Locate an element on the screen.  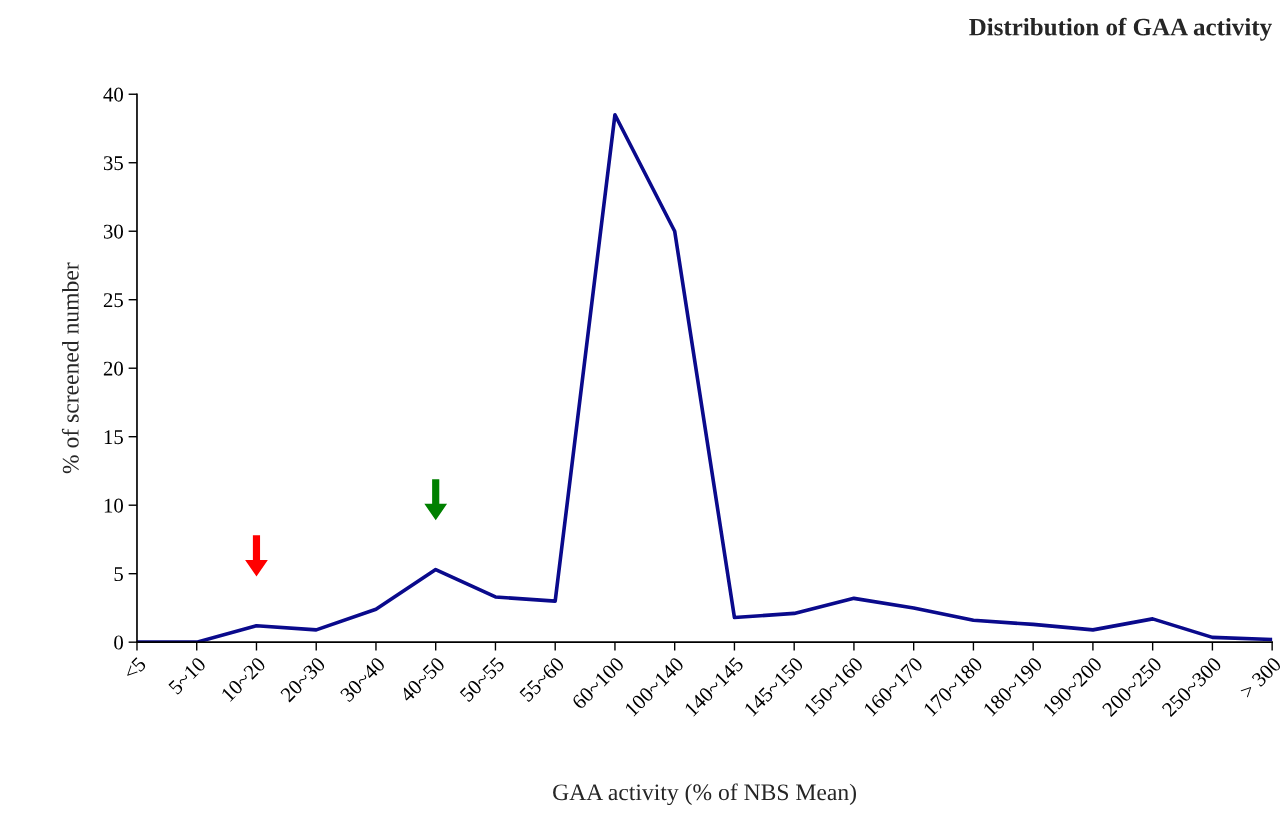
x-tick-label: <5 is located at coordinates (134, 668).